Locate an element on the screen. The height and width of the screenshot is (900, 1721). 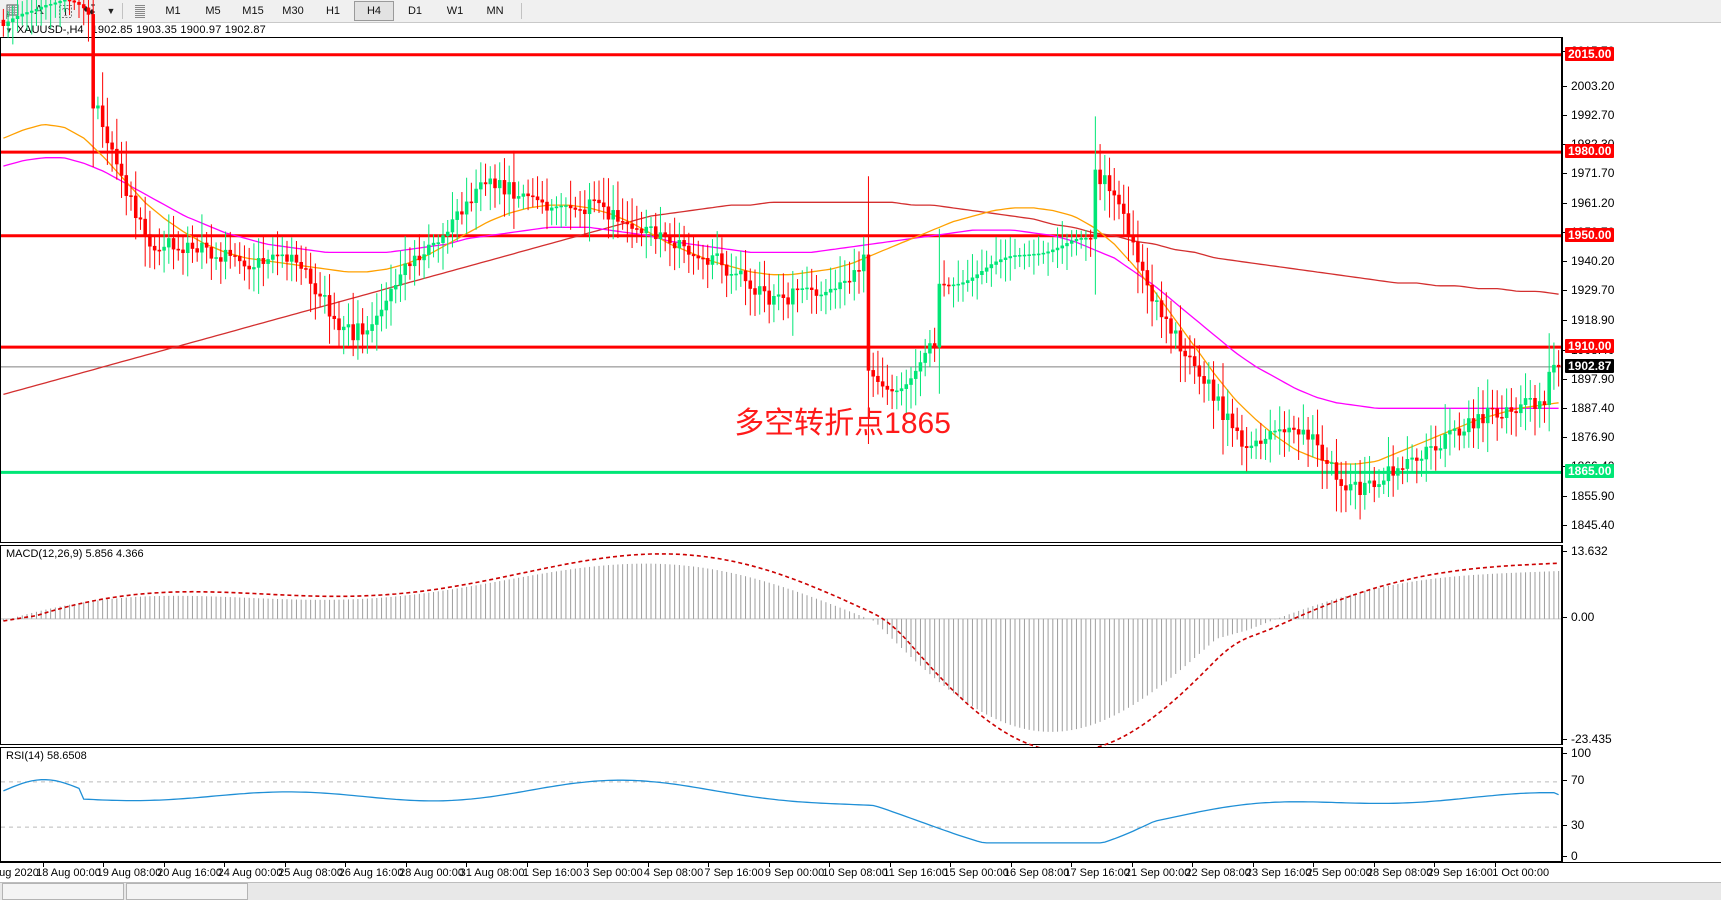
timeframe-m30: M30 is located at coordinates (293, 11).